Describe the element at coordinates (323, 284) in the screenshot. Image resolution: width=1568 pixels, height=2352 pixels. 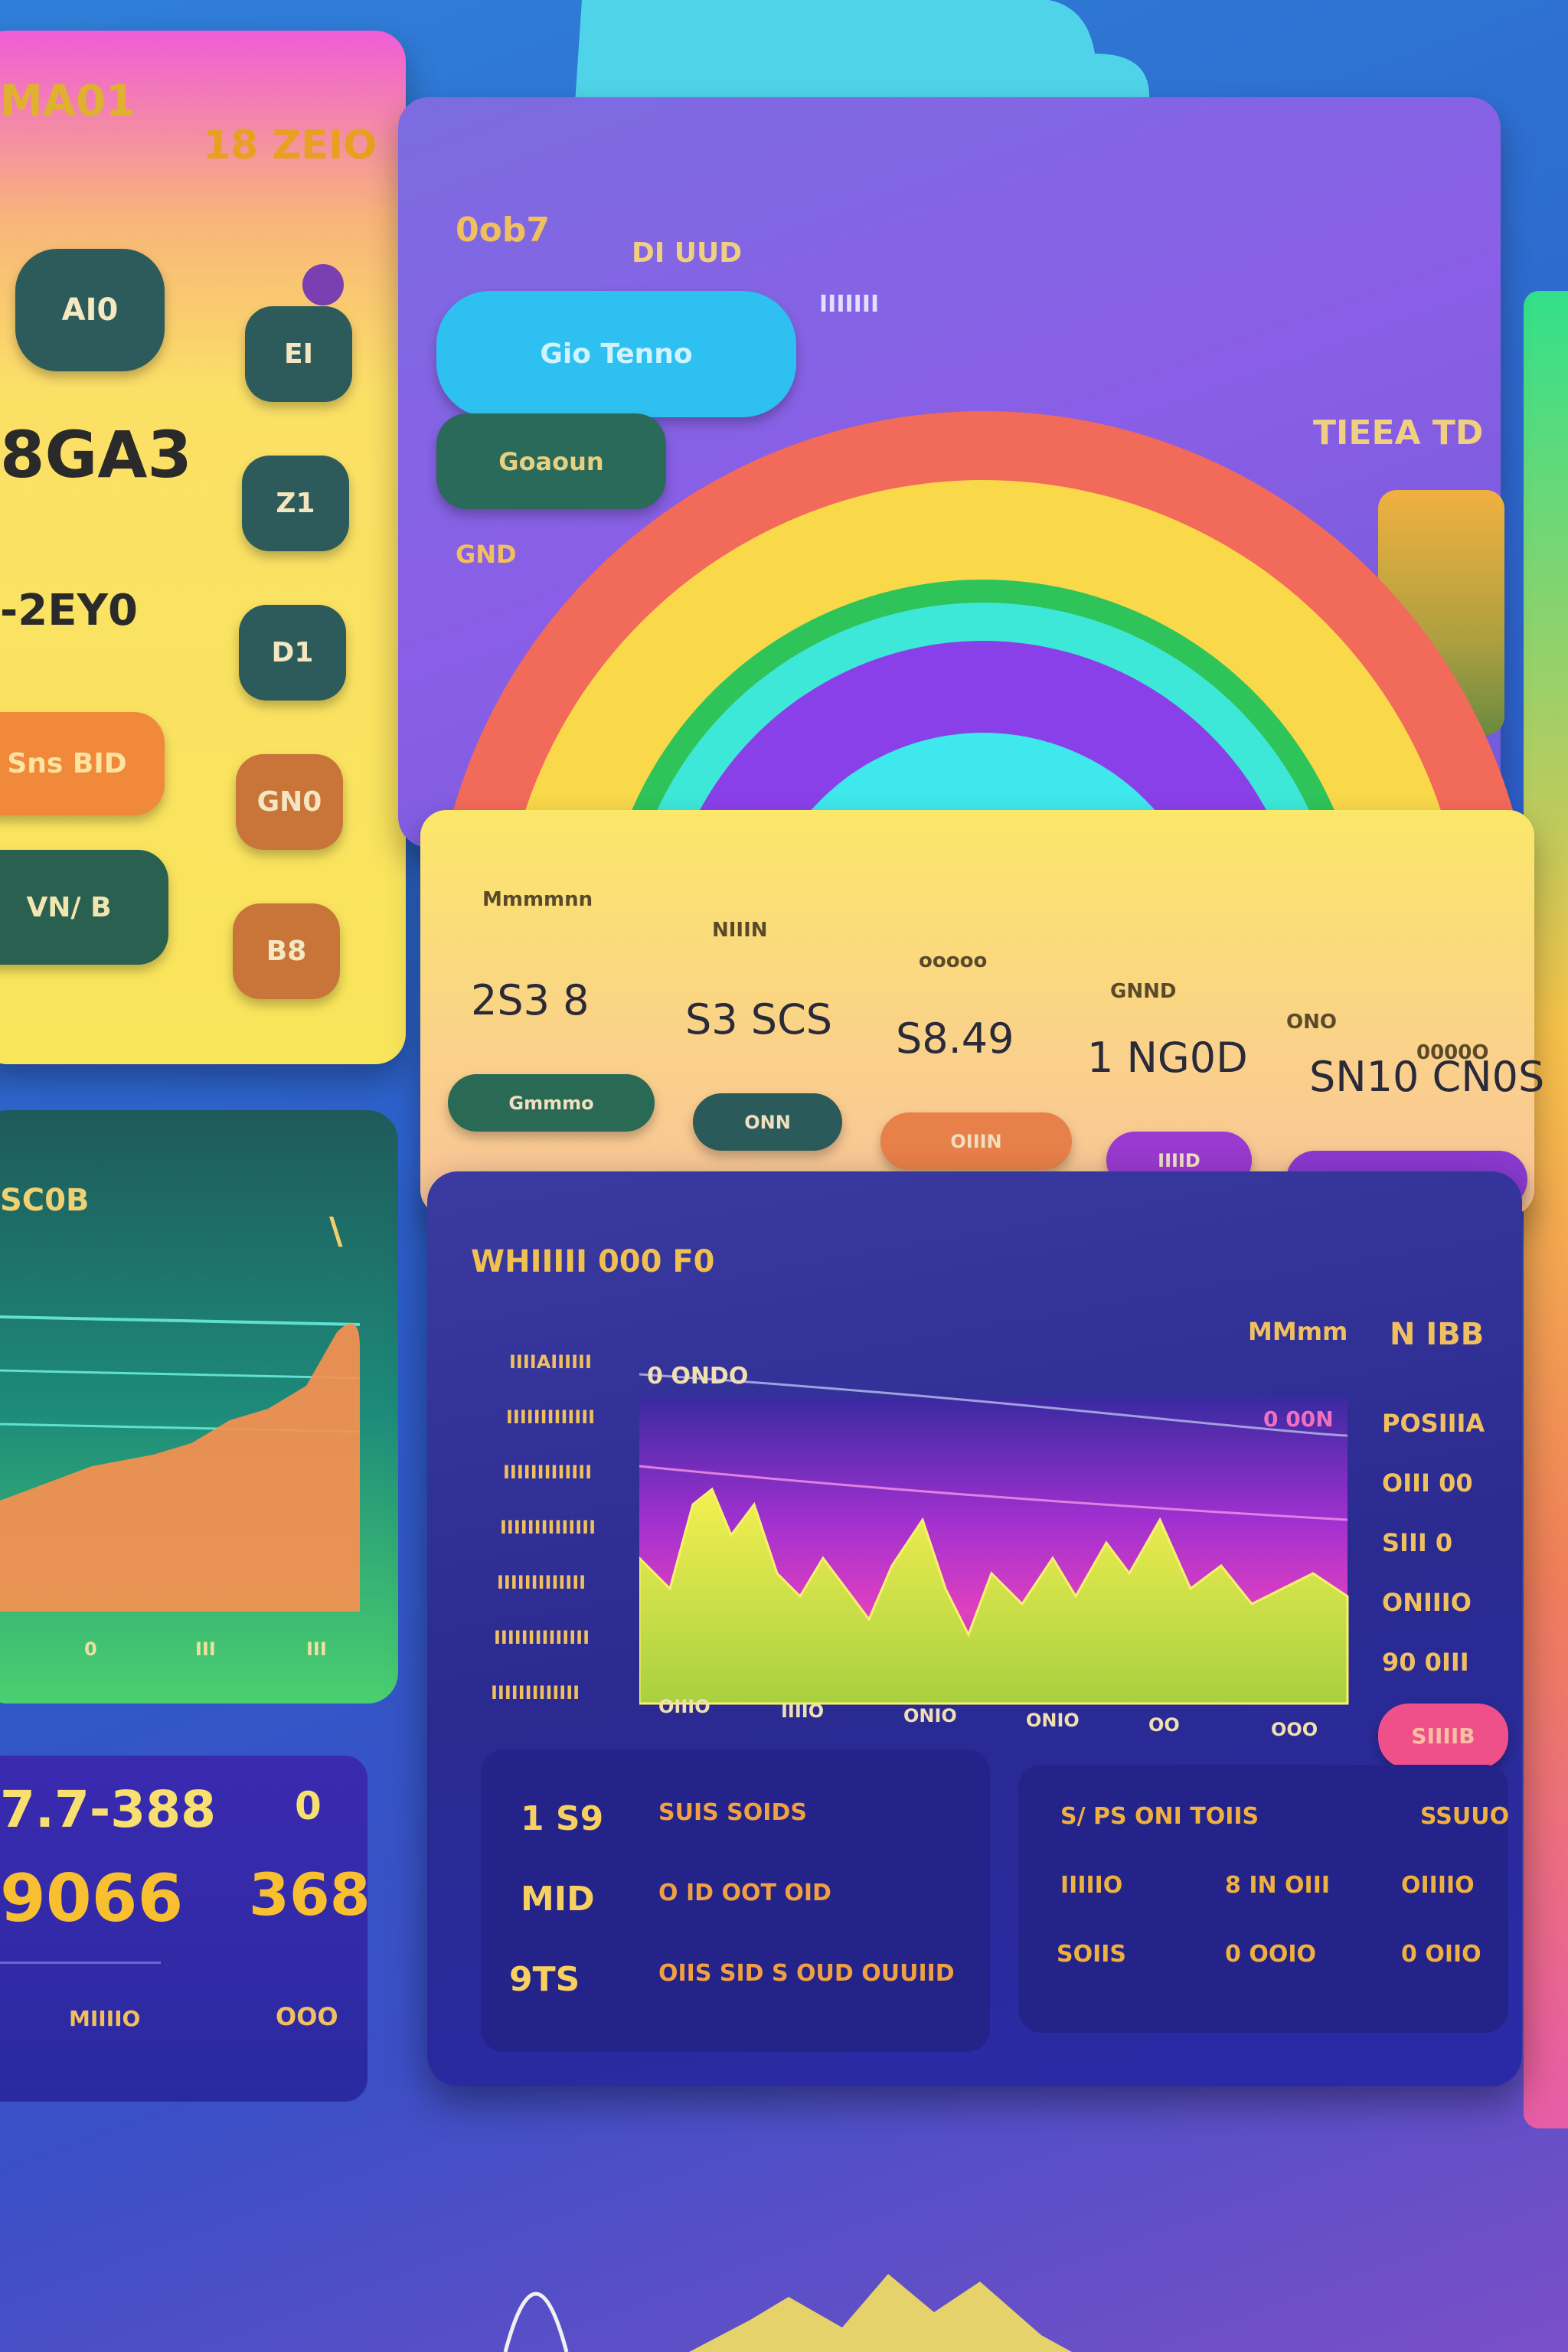
I see `dot` at that location.